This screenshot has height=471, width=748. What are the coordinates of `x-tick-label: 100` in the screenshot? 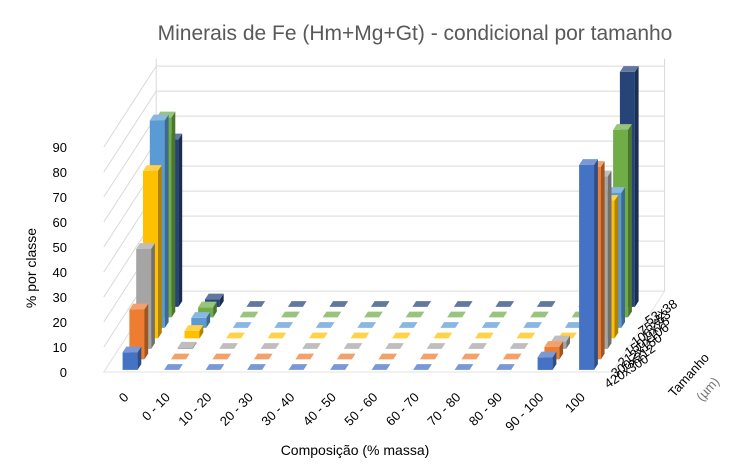 It's located at (575, 403).